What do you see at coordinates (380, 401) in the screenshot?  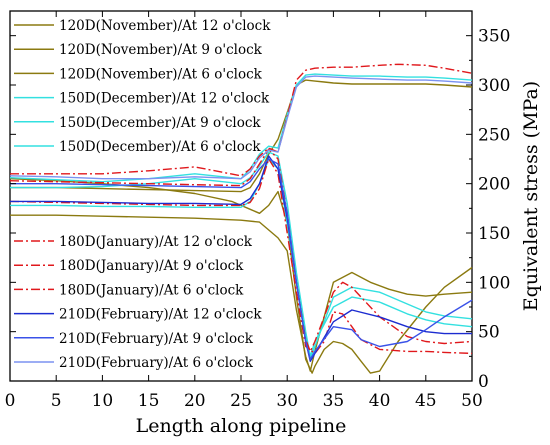 I see `x-tick-label: 40` at bounding box center [380, 401].